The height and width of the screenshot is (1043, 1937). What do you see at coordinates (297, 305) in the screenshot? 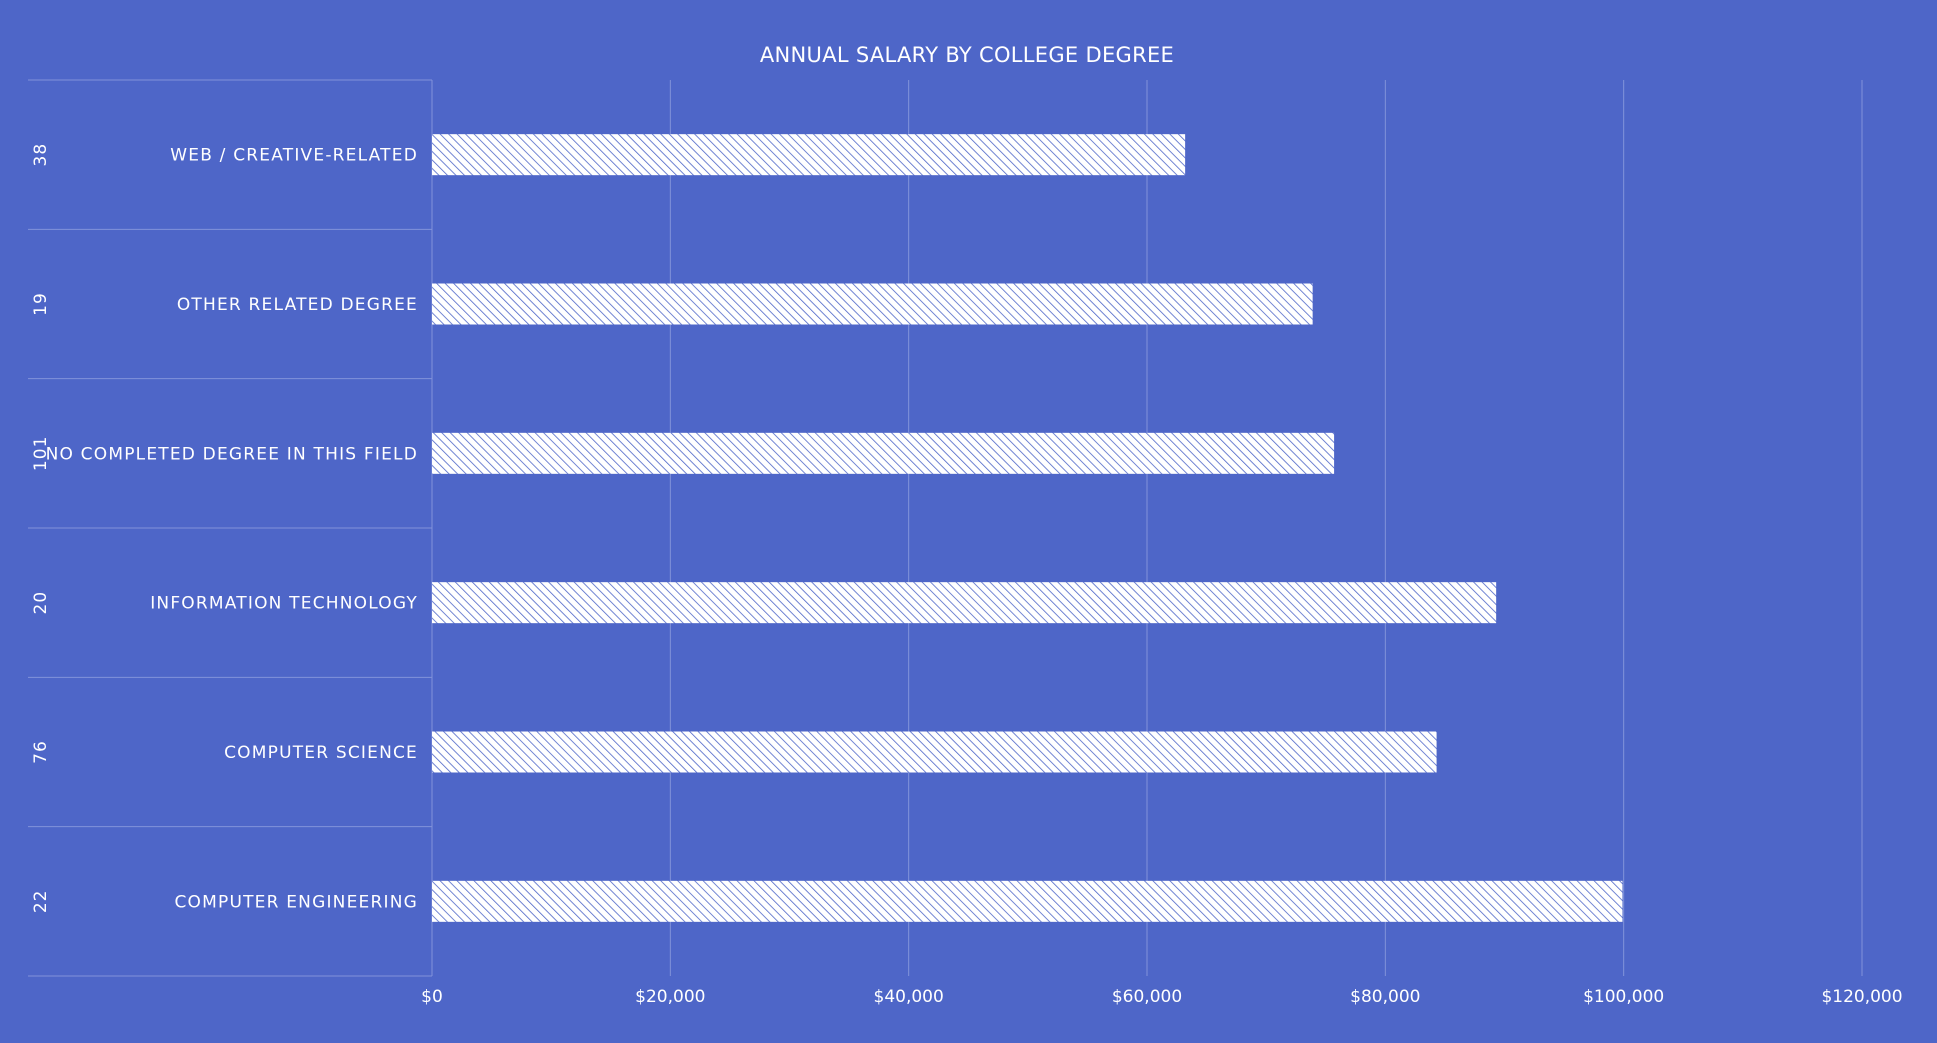
I see `category-label-1: OTHER RELATED DEGREE` at bounding box center [297, 305].